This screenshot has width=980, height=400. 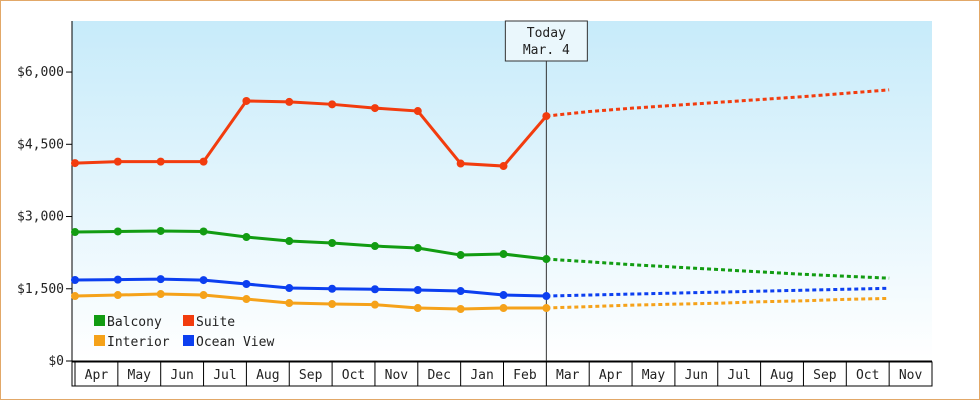 What do you see at coordinates (134, 322) in the screenshot?
I see `legend-label: Balcony` at bounding box center [134, 322].